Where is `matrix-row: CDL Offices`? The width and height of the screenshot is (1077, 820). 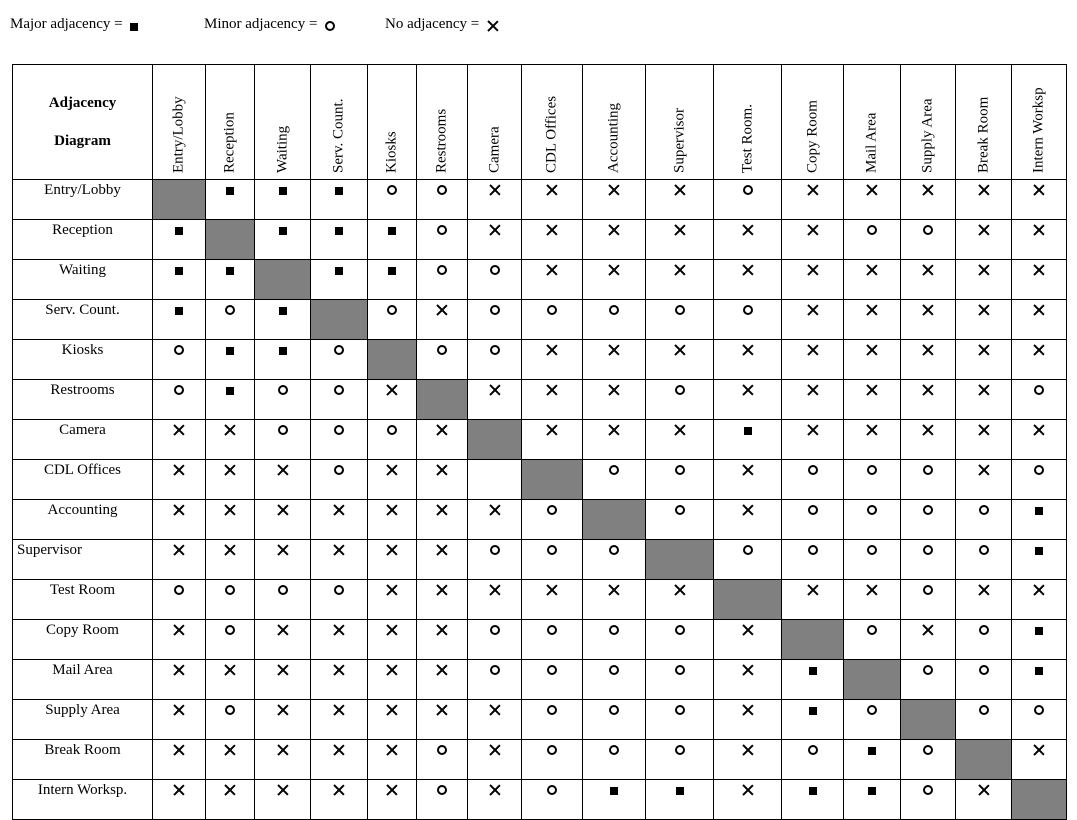 matrix-row: CDL Offices is located at coordinates (539, 479).